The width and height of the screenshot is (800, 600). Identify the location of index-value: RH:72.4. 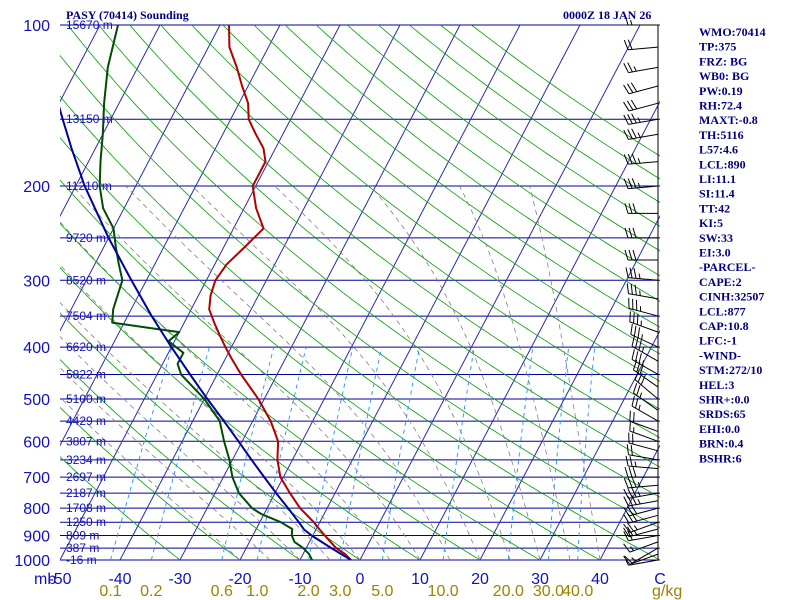
(720, 106).